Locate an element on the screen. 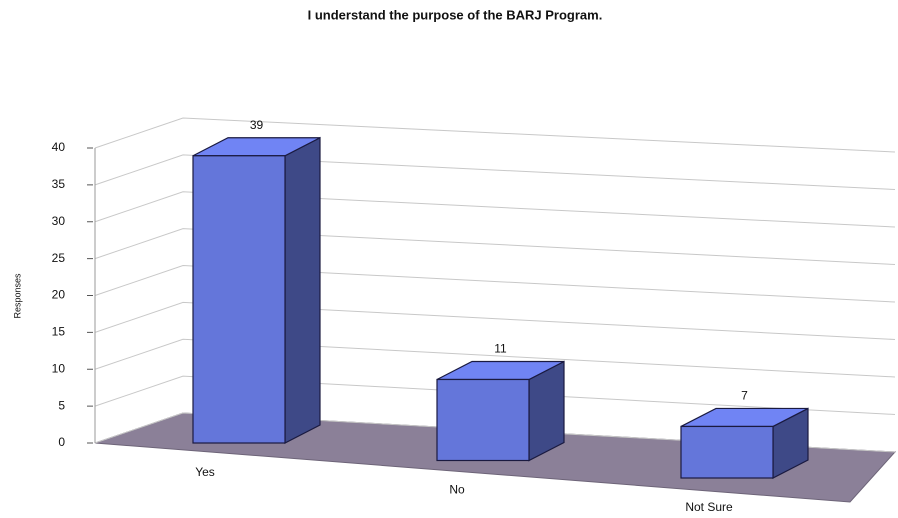 The width and height of the screenshot is (898, 518). y-tick-label: 25 is located at coordinates (59, 258).